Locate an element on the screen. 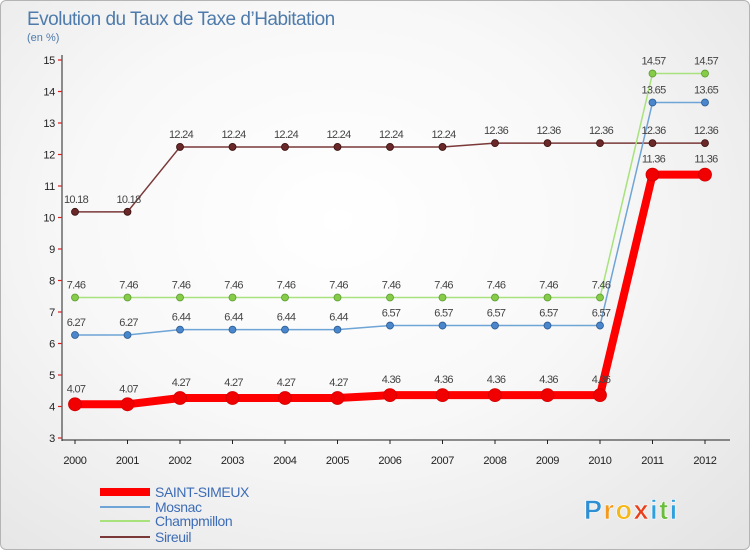  legend-item: SAINT-SIMEUX is located at coordinates (175, 492).